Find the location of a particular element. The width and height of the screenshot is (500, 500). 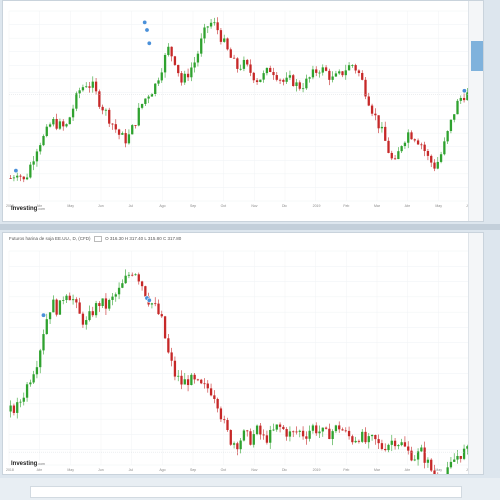

x-tick-label: Ago is located at coordinates (162, 206).